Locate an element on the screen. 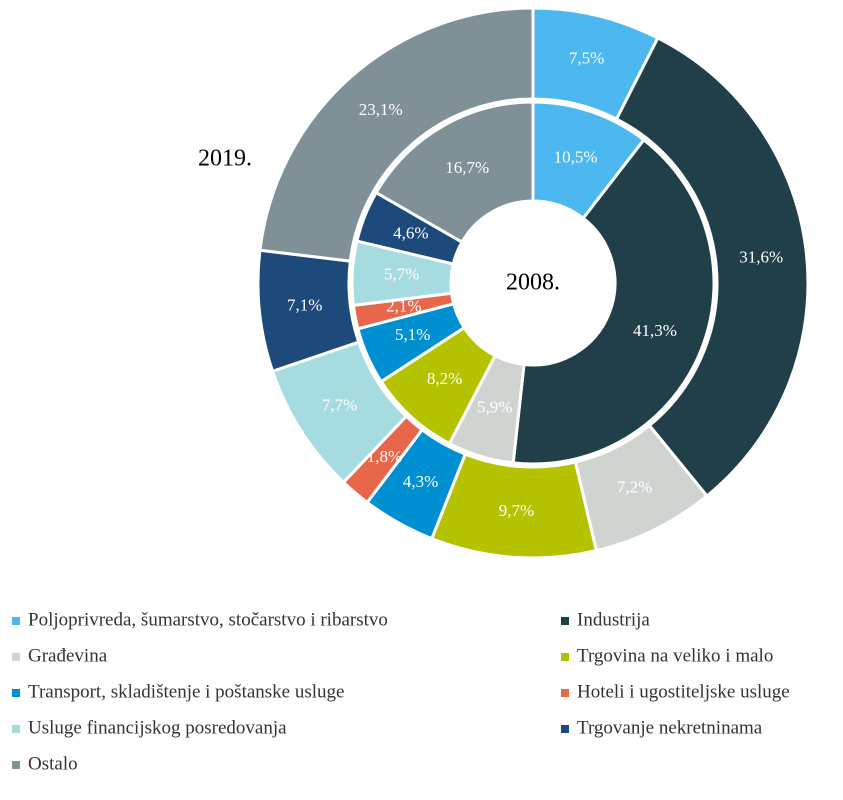 This screenshot has height=800, width=843. data-label: 23,1% is located at coordinates (381, 109).